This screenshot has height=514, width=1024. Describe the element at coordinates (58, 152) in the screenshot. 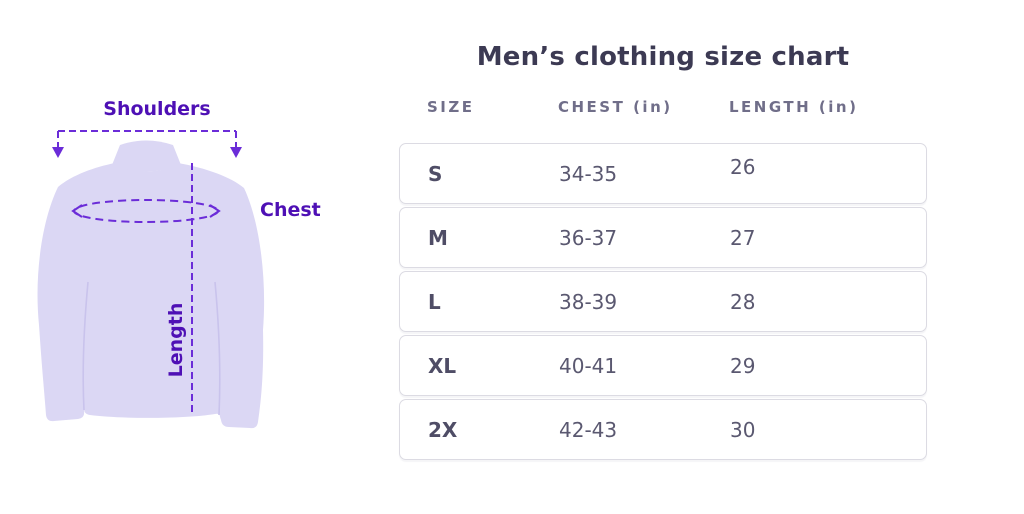

I see `shoulders-arrow-left-icon` at that location.